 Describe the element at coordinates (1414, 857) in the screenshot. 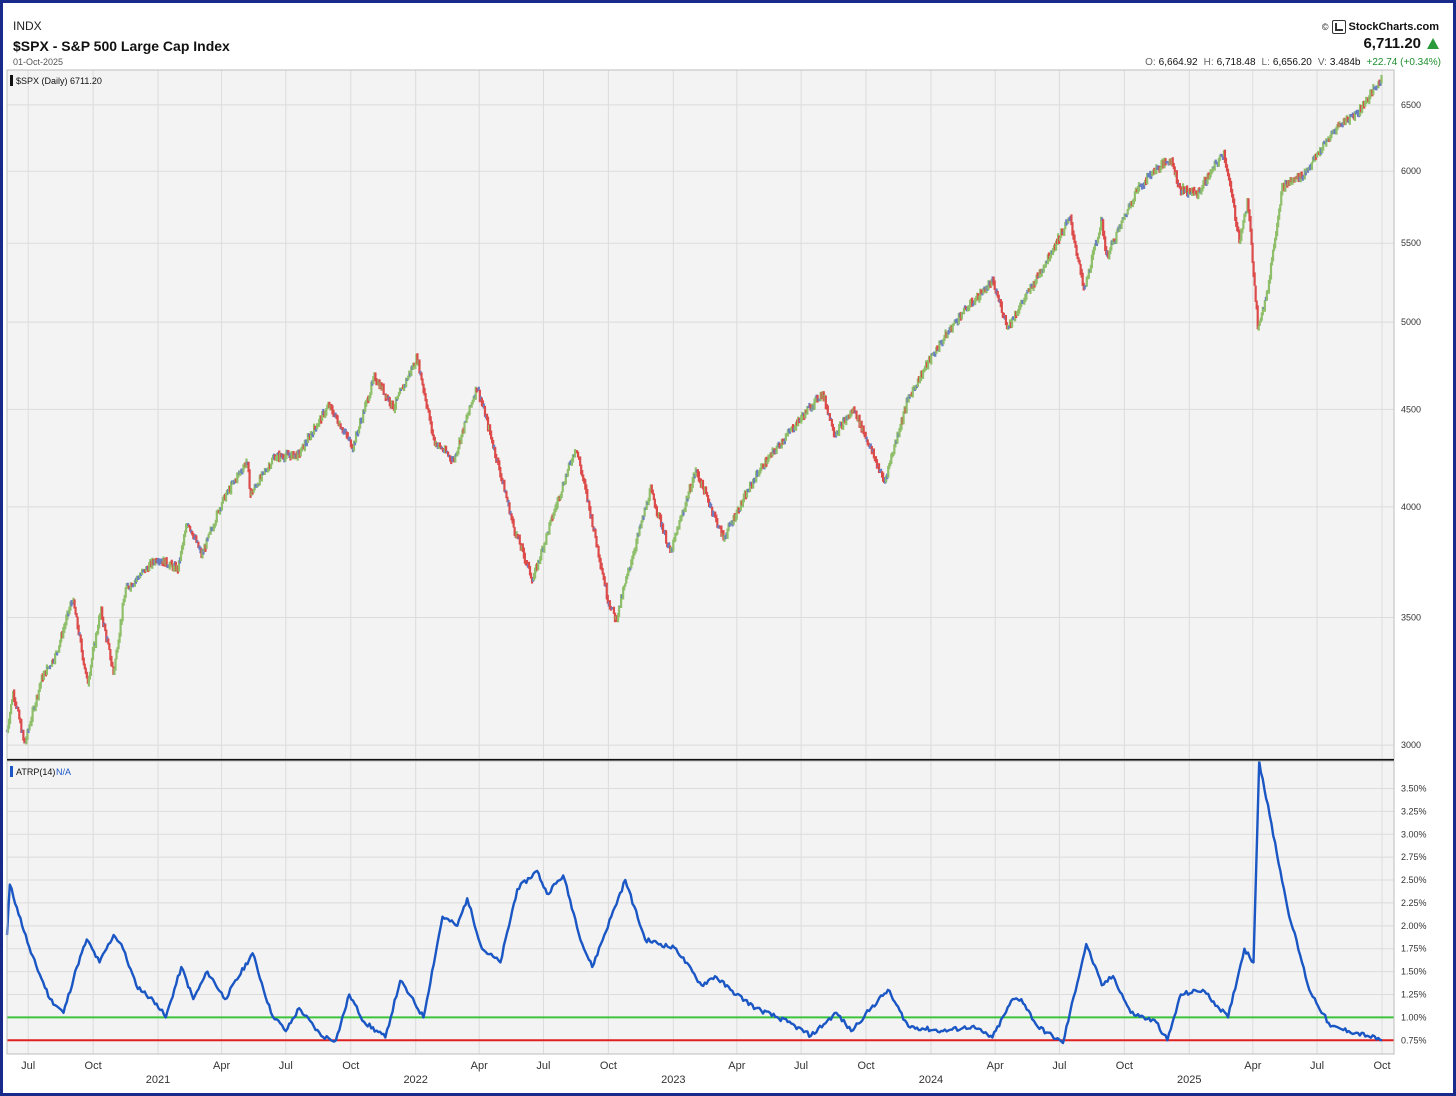

I see `atr-y-tick-label: 2.75%` at that location.